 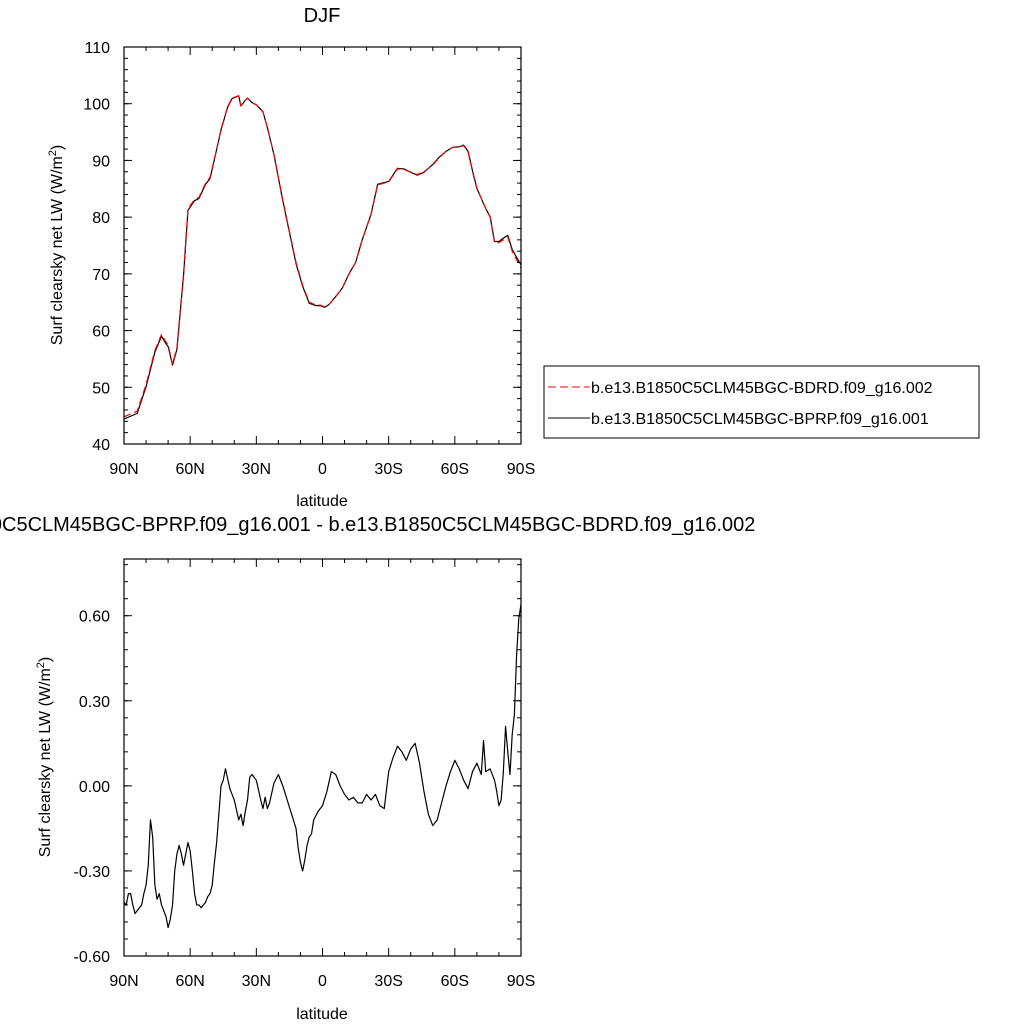 What do you see at coordinates (96, 105) in the screenshot?
I see `y-tick-label: 100` at bounding box center [96, 105].